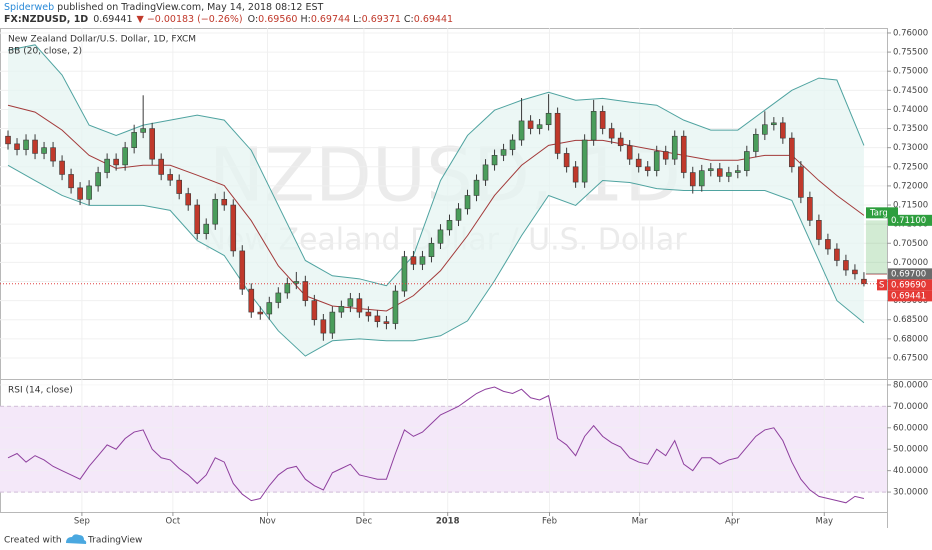 The width and height of the screenshot is (932, 550). I want to click on y-tick-label: 0.73000, so click(910, 148).